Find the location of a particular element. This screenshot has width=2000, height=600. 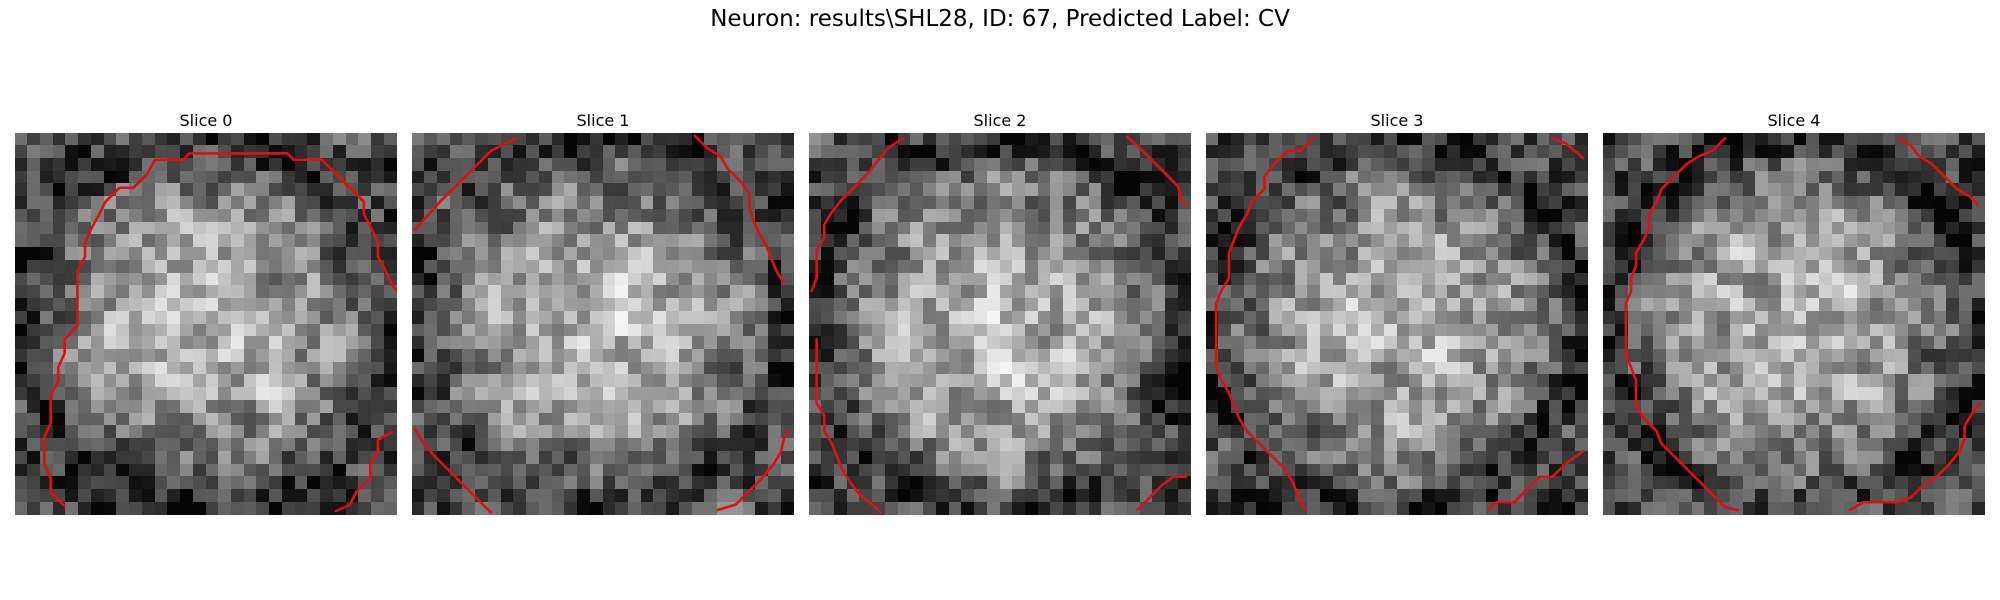

slice-panel-4: Slice 4 is located at coordinates (1794, 312).